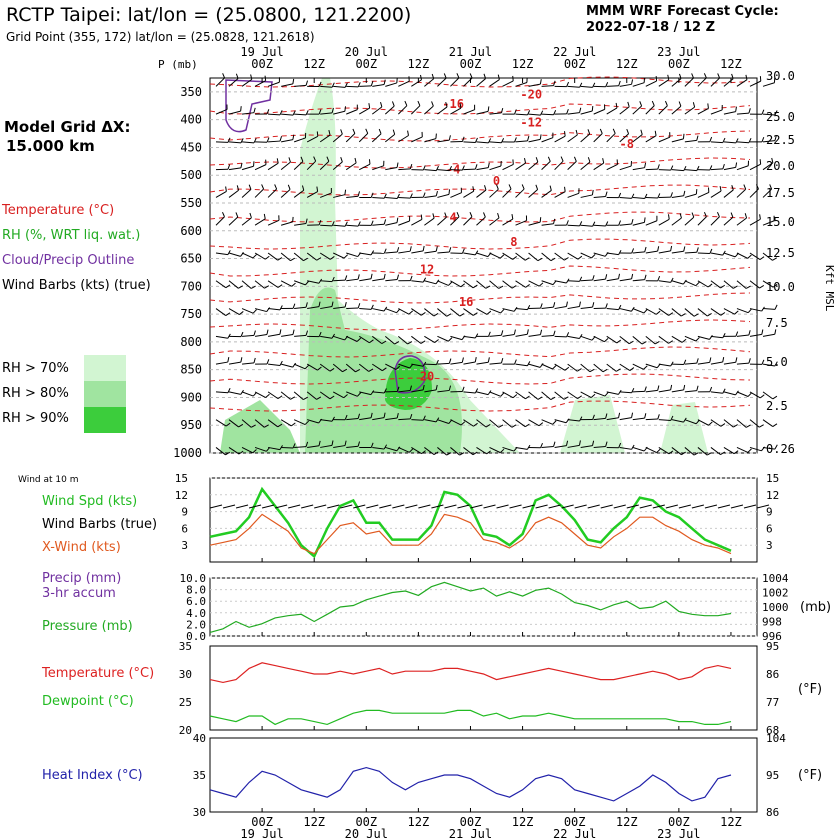 Image resolution: width=840 pixels, height=840 pixels. I want to click on pressure-tick-right: 1002, so click(775, 593).